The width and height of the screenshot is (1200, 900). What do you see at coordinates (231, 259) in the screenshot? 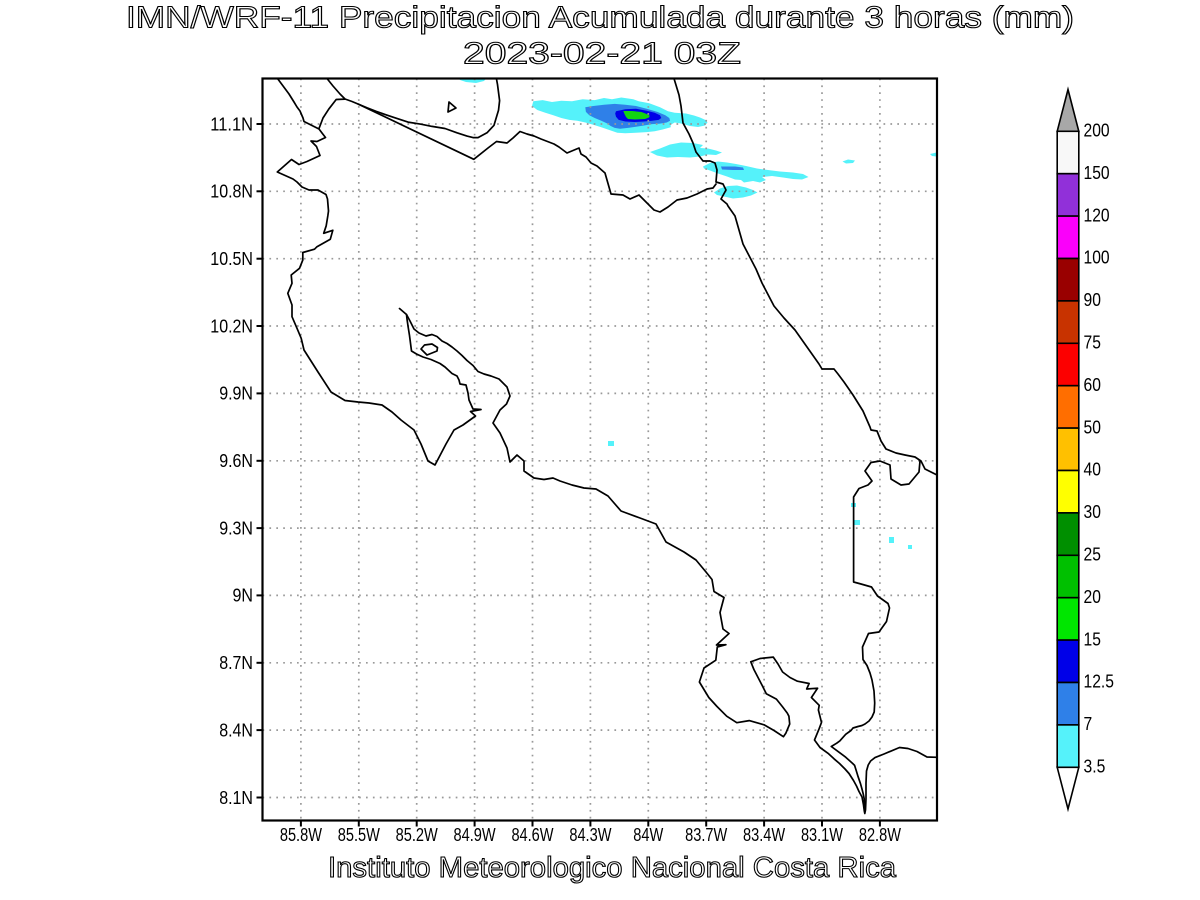
I see `svg-text: 10.5N` at bounding box center [231, 259].